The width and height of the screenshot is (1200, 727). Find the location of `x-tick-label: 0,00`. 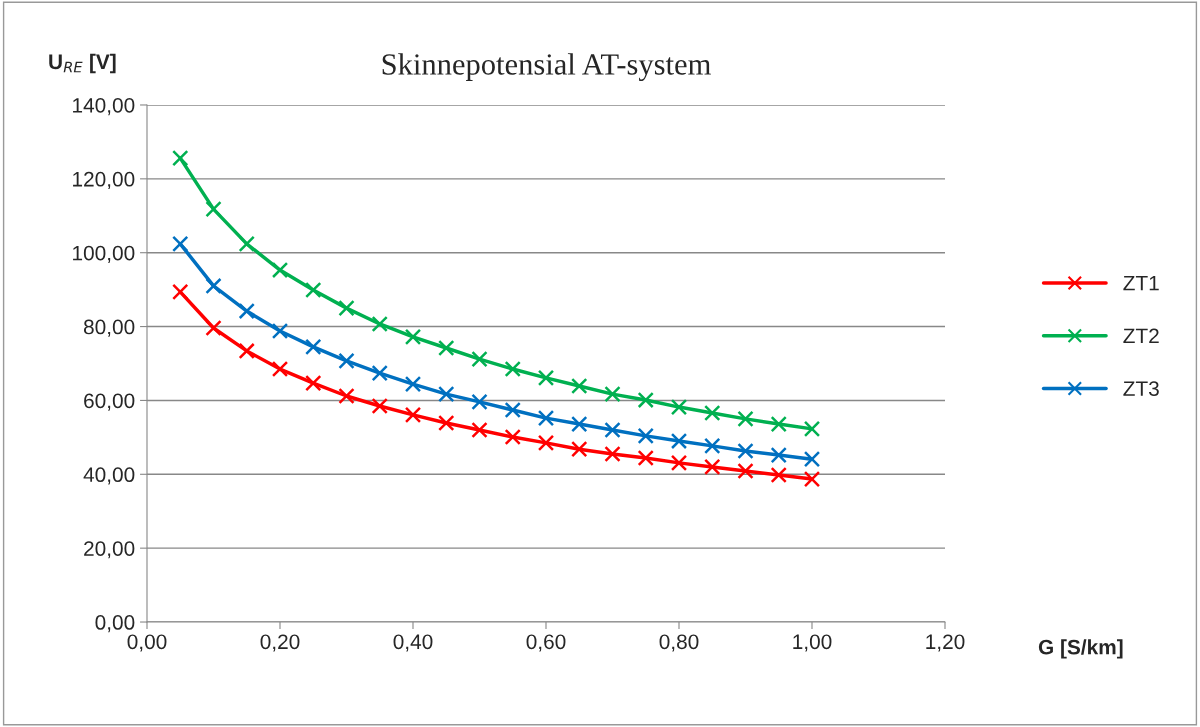

x-tick-label: 0,00 is located at coordinates (147, 643).